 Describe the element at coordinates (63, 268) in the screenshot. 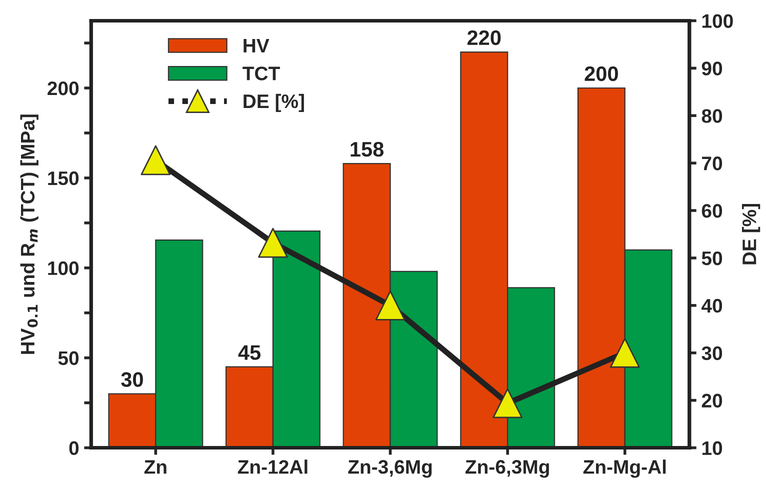

I see `y-tick-label: 100` at that location.